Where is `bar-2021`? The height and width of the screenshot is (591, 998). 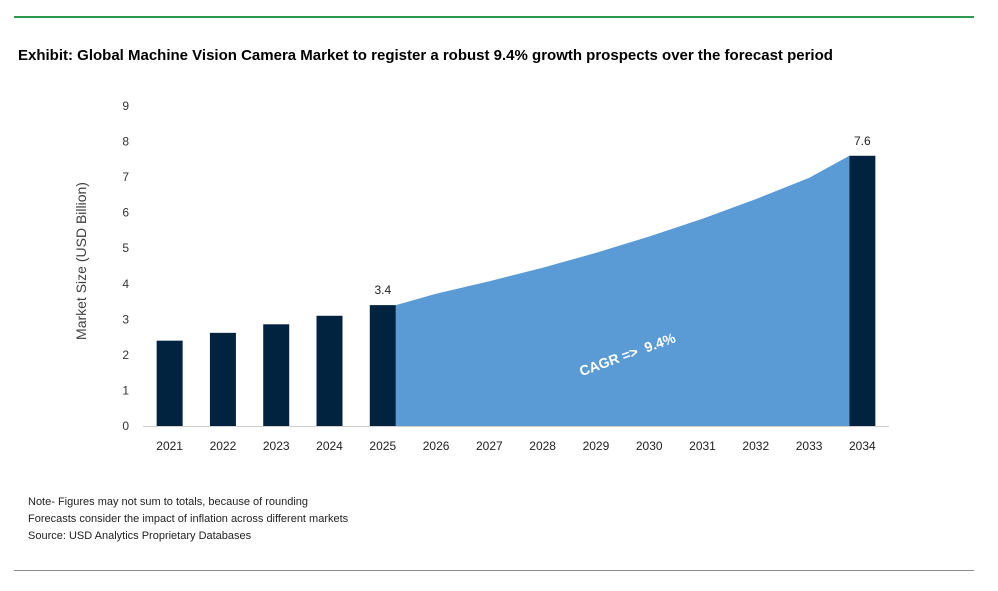 bar-2021 is located at coordinates (169, 383).